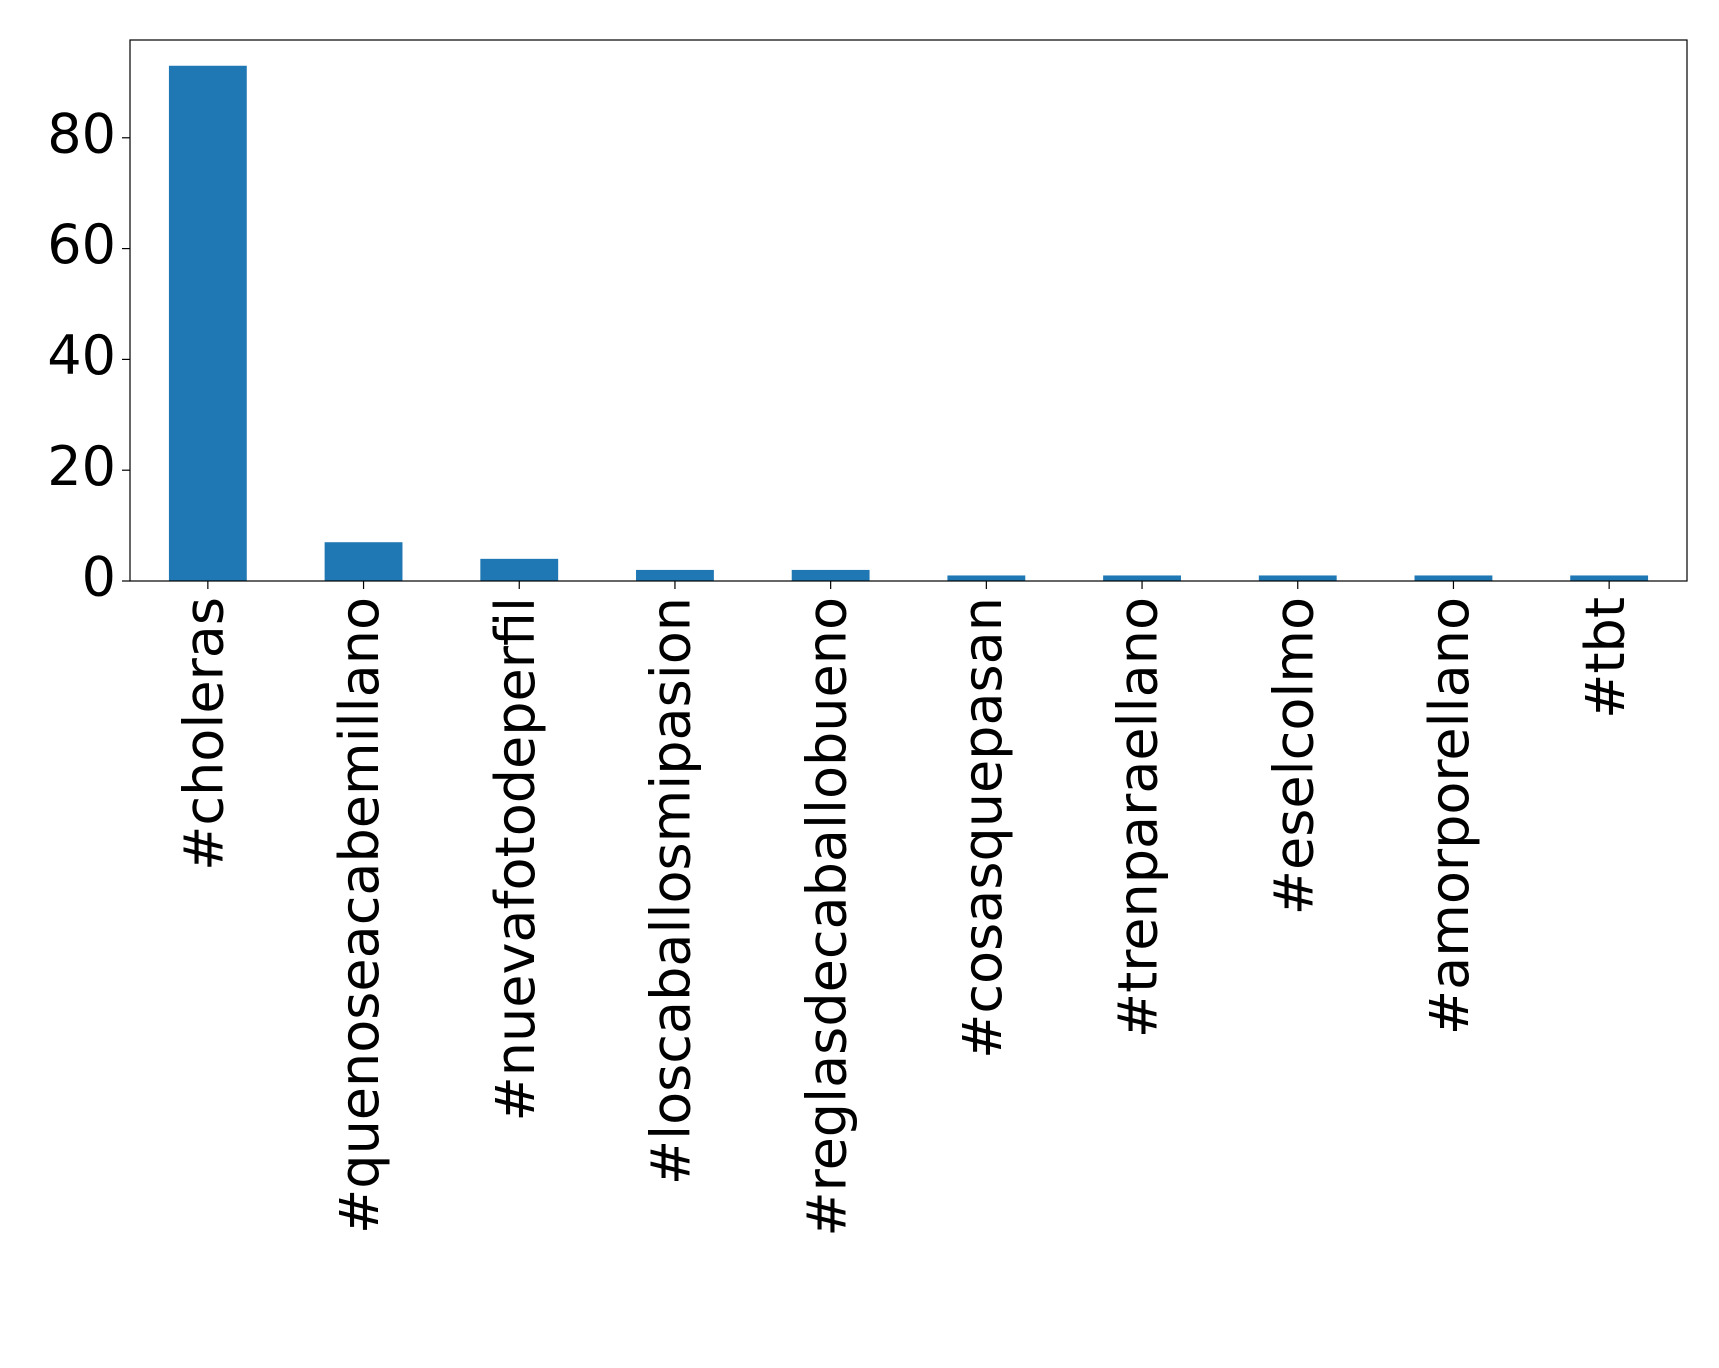 This screenshot has width=1719, height=1368. What do you see at coordinates (1138, 817) in the screenshot?
I see `x-tick-label: #trenparaellano` at bounding box center [1138, 817].